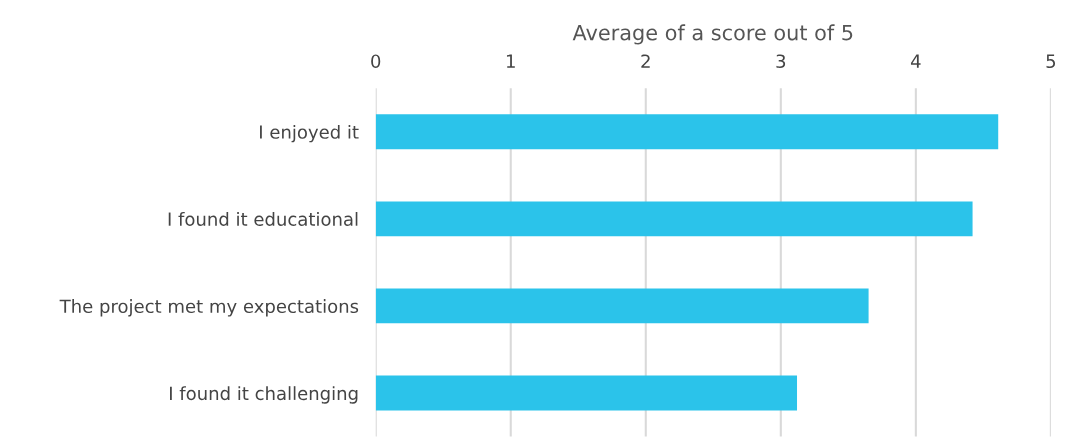 The width and height of the screenshot is (1089, 441). What do you see at coordinates (915, 61) in the screenshot?
I see `x-tick-label: 4` at bounding box center [915, 61].